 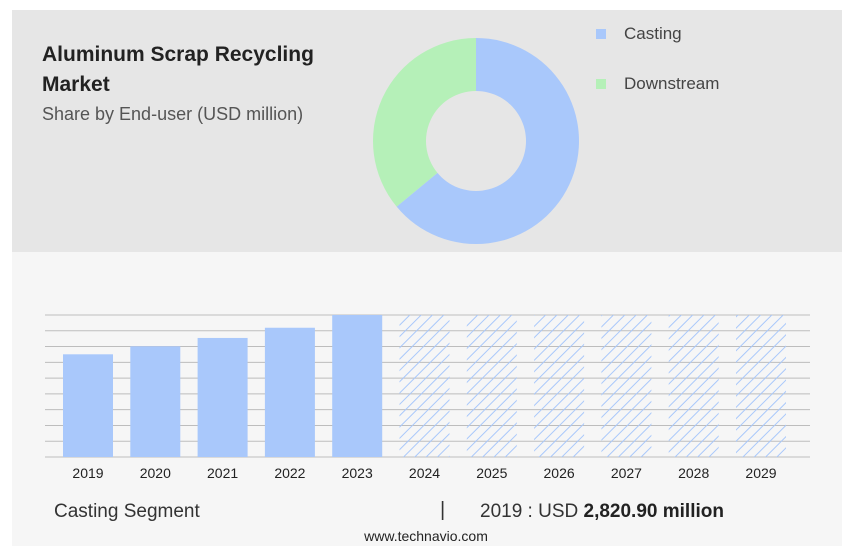 I want to click on bar-forecast-2027, so click(x=626, y=386).